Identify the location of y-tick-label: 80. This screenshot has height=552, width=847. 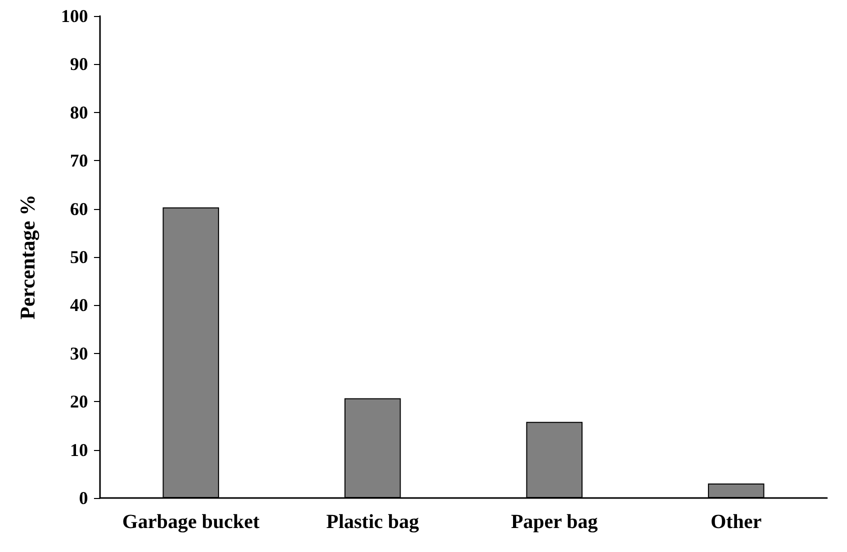
(79, 112).